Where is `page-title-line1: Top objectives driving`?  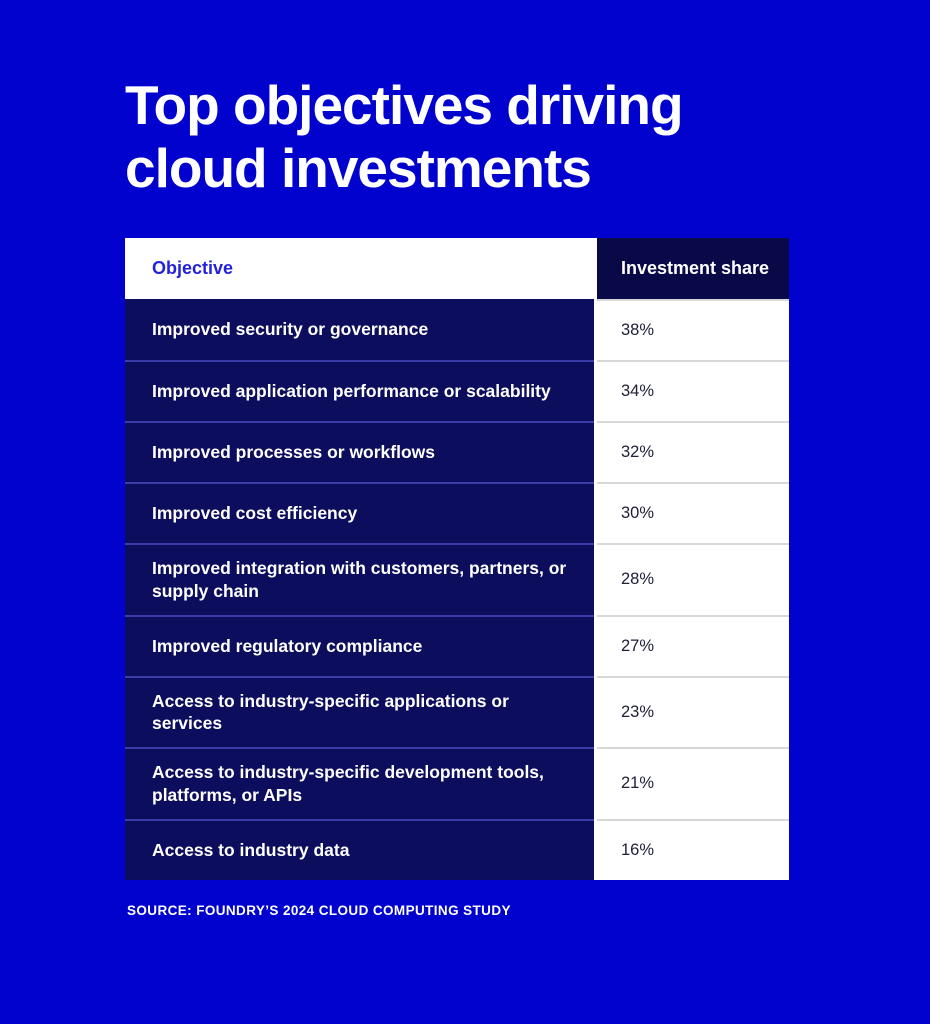
page-title-line1: Top objectives driving is located at coordinates (404, 105).